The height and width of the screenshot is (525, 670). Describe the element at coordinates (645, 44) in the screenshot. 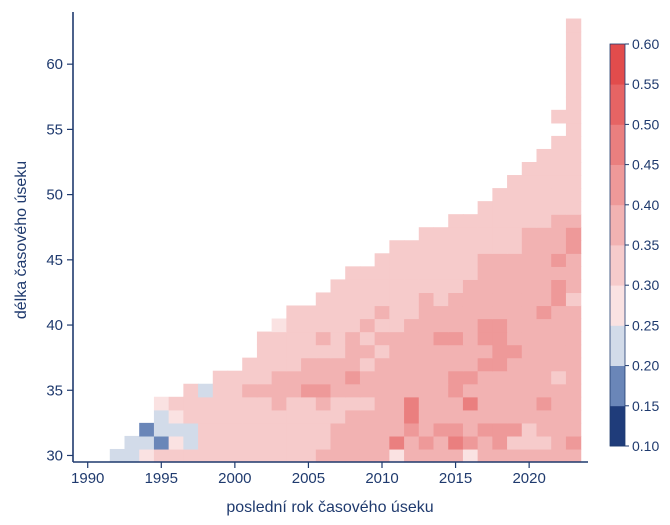

I see `colorbar-label: 0.60` at that location.